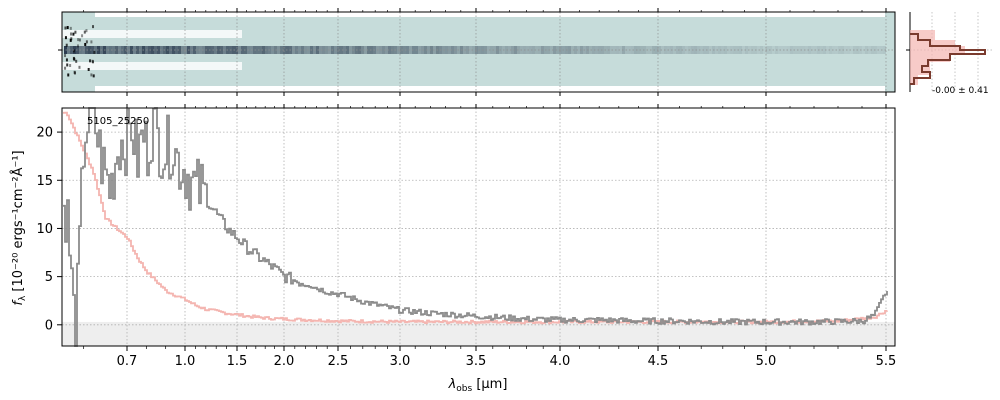 The width and height of the screenshot is (1000, 400). What do you see at coordinates (949, 52) in the screenshot?
I see `spatial-profile-plot` at bounding box center [949, 52].